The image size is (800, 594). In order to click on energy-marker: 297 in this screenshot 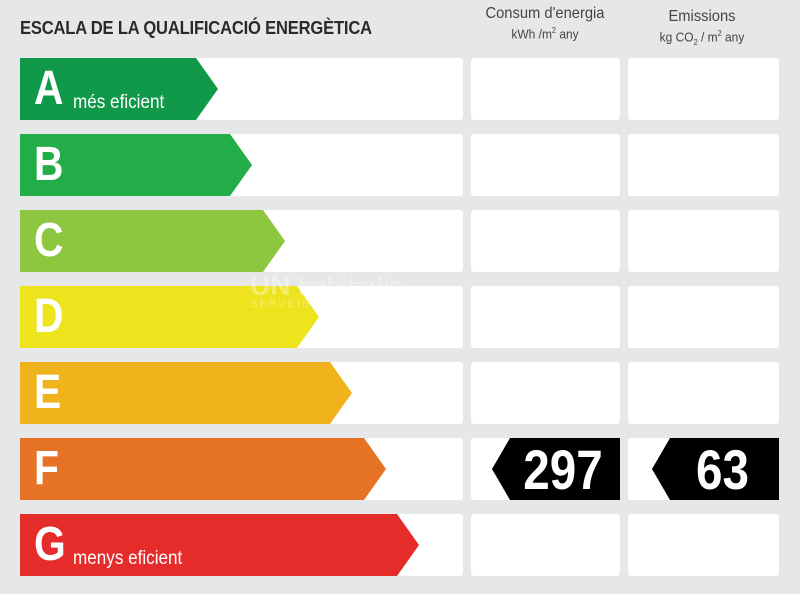, I will do `click(556, 469)`.